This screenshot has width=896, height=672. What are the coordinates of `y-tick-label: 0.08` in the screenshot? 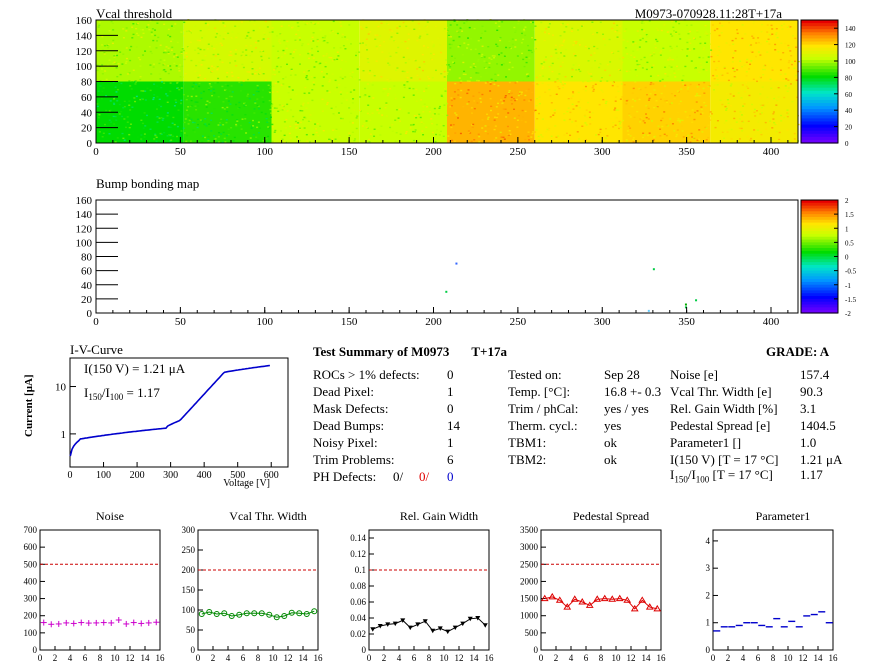 It's located at (358, 586).